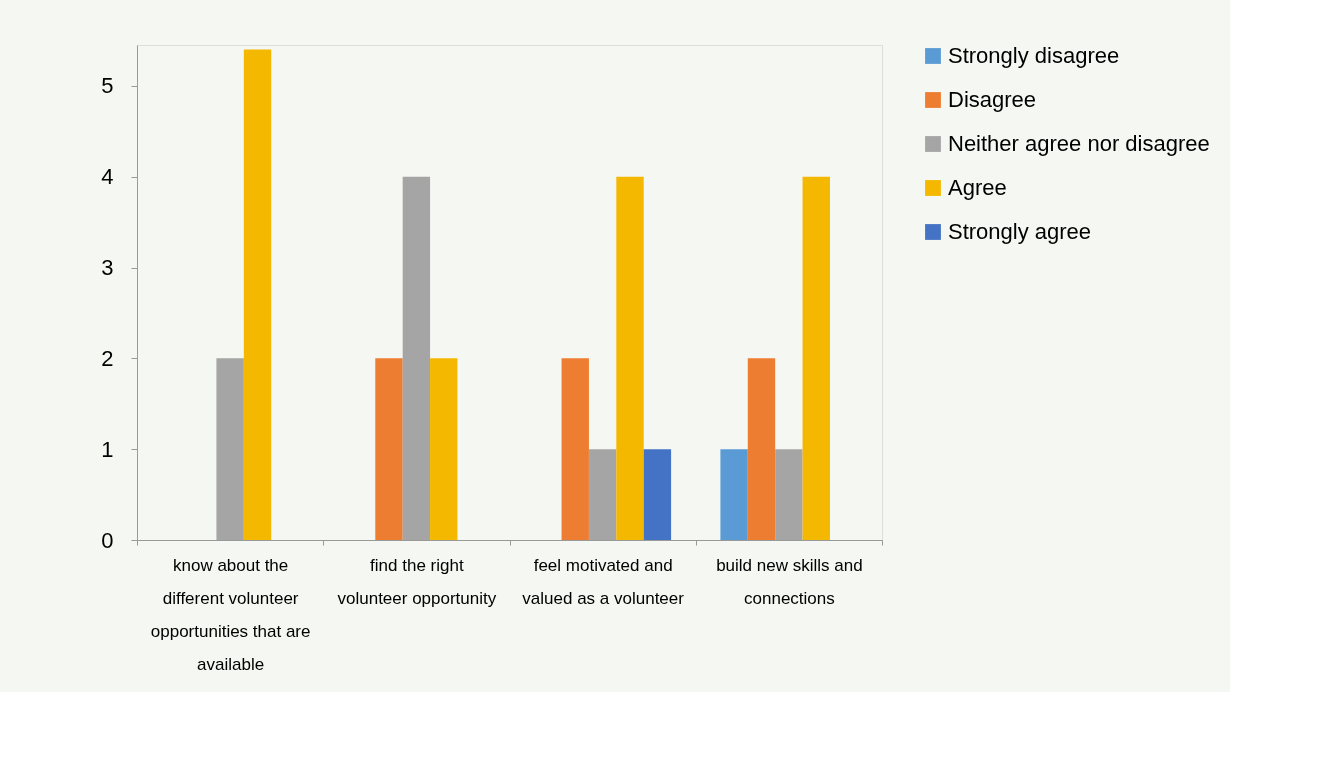  Describe the element at coordinates (603, 581) in the screenshot. I see `x-tick-label: feel motivated and valued as a volunteer` at that location.